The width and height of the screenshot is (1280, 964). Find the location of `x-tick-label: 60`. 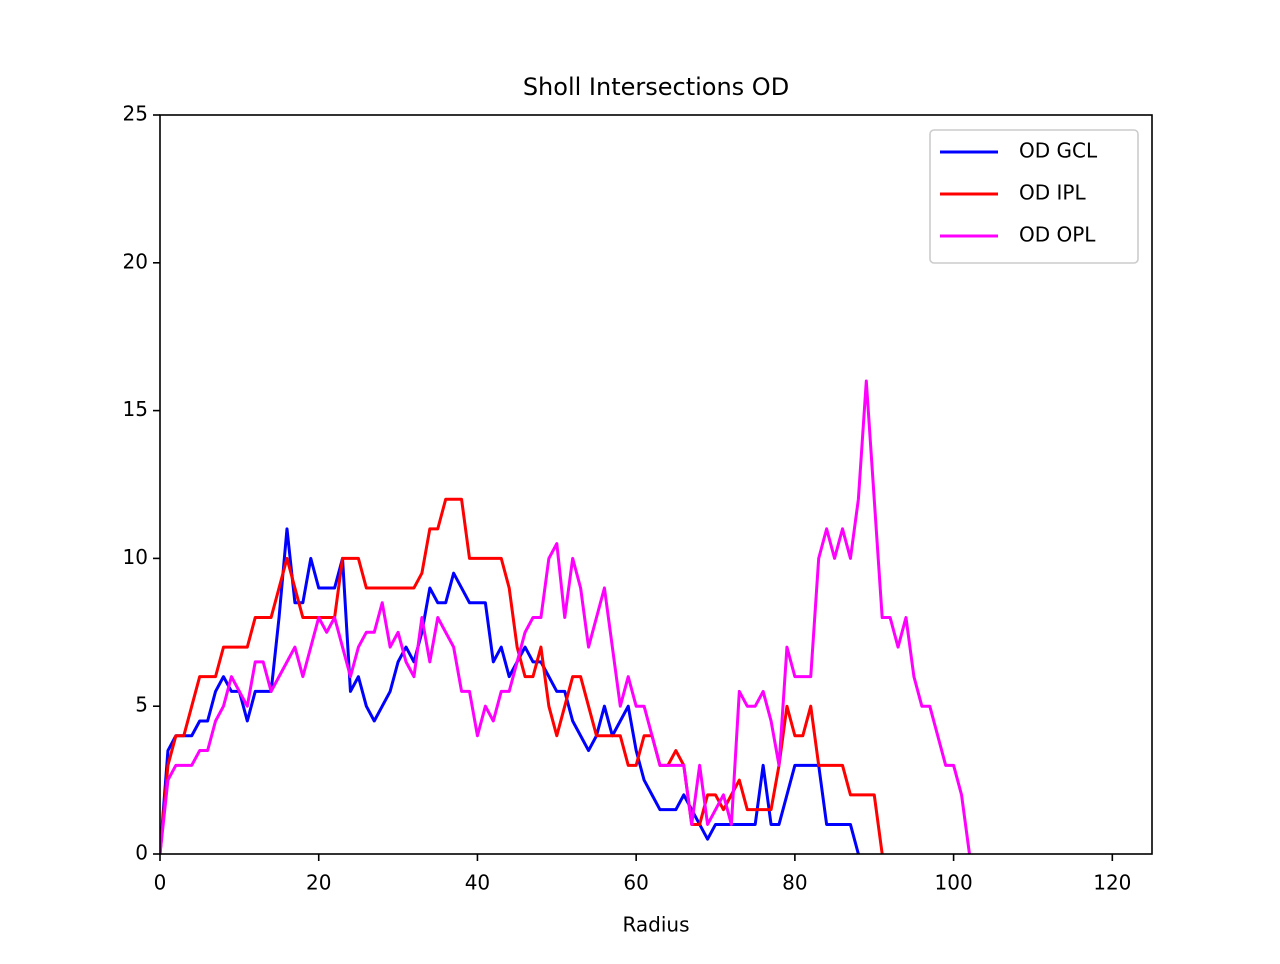

x-tick-label: 60 is located at coordinates (635, 883).